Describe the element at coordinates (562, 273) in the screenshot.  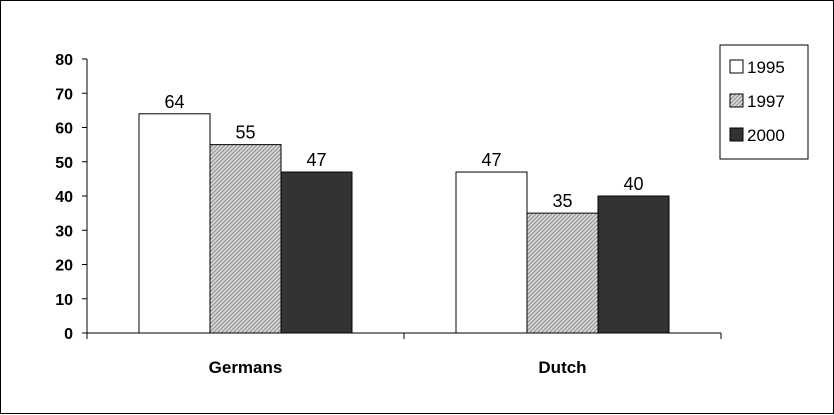
I see `bar-1997-dutch` at that location.